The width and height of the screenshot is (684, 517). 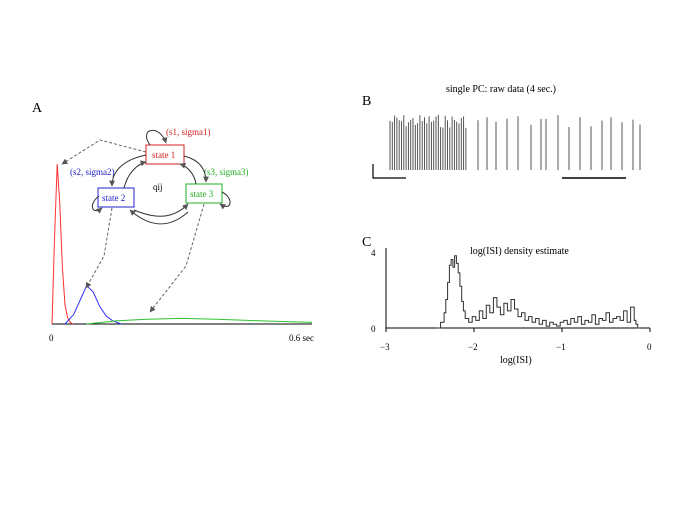 What do you see at coordinates (519, 251) in the screenshot?
I see `panel-c-title: log(ISI) density estimate` at bounding box center [519, 251].